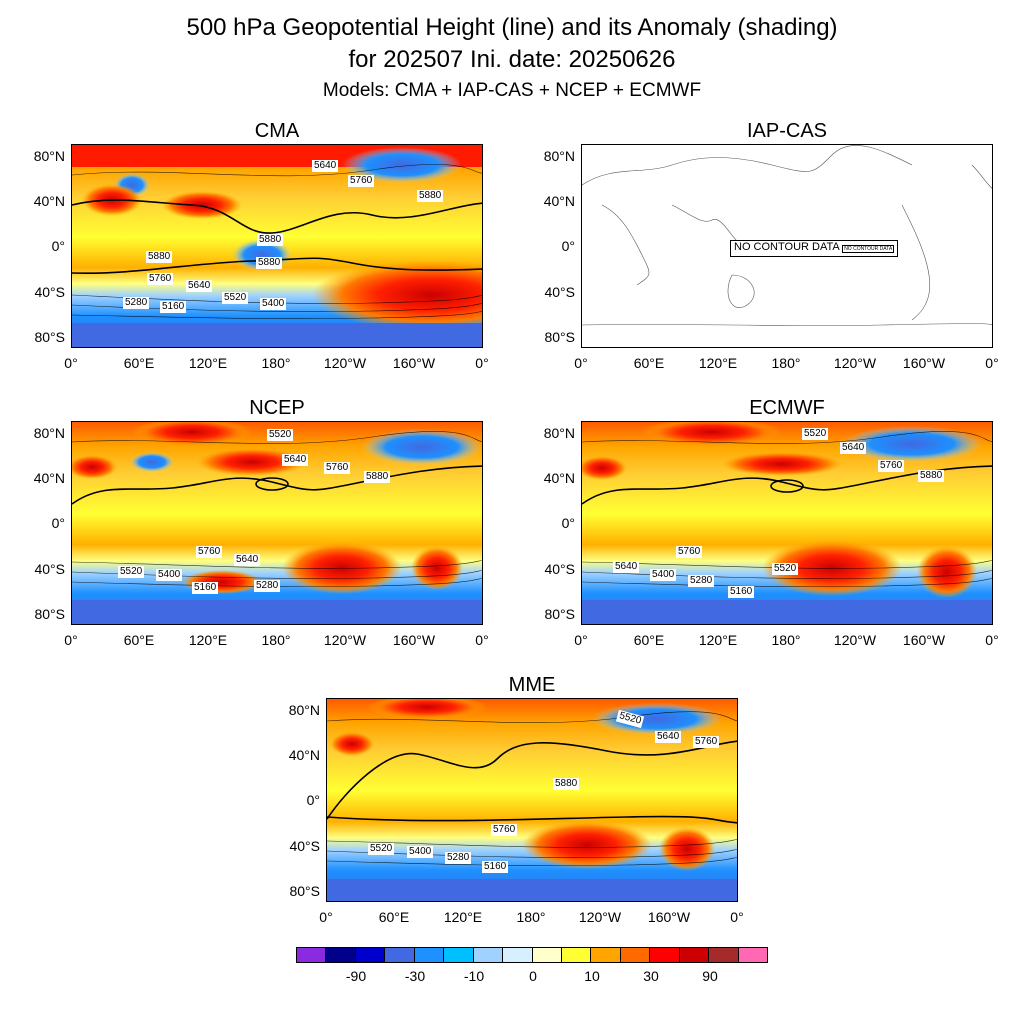 The height and width of the screenshot is (1024, 1024). I want to click on map-iap-cas: NO CONTOUR DATA NO CONTOUR DATA, so click(787, 246).